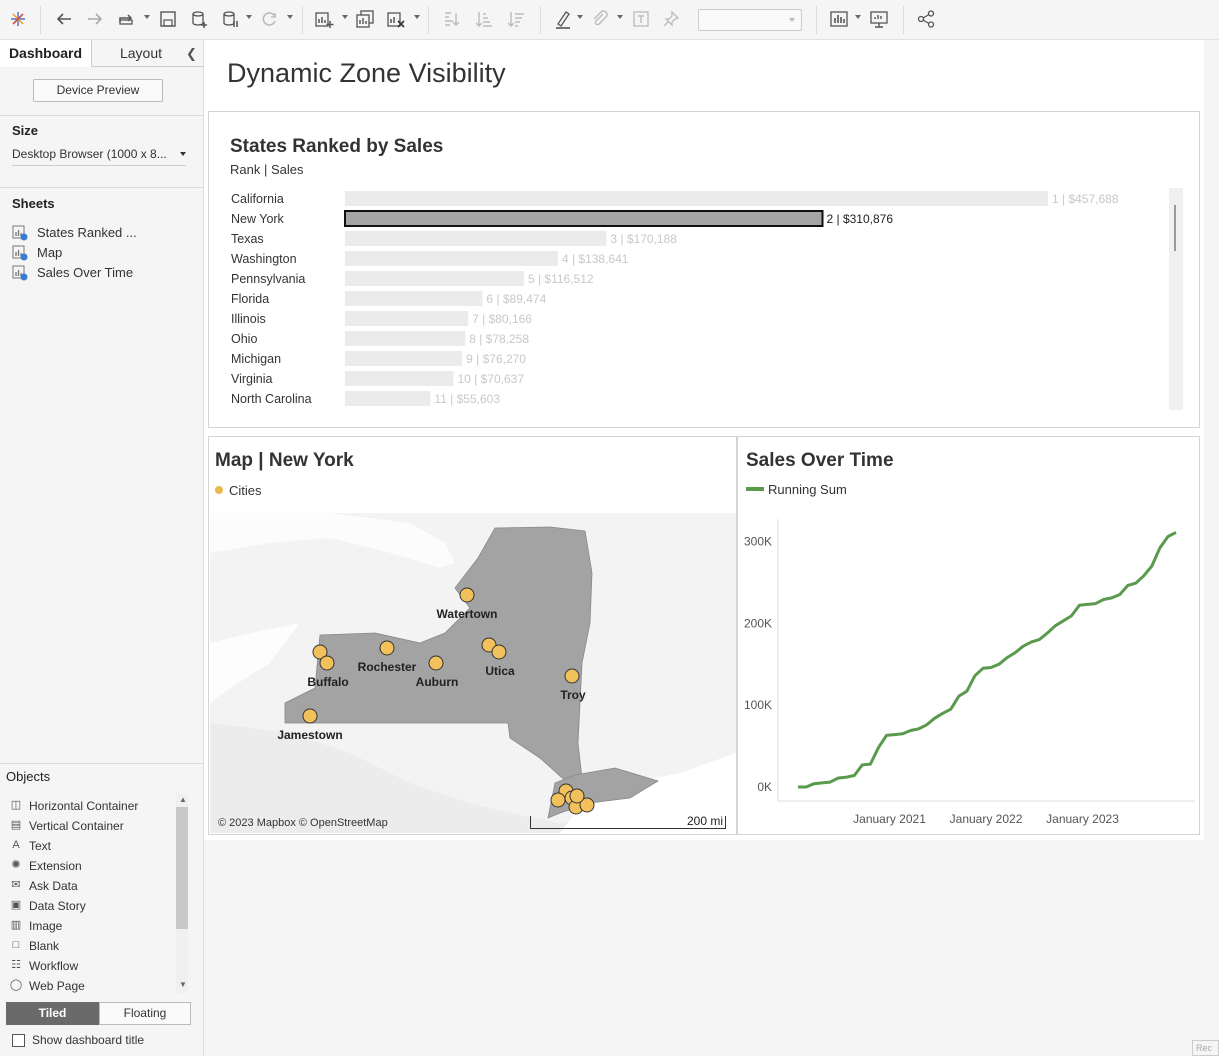 This screenshot has width=1219, height=1056. I want to click on refresh-icon, so click(269, 19).